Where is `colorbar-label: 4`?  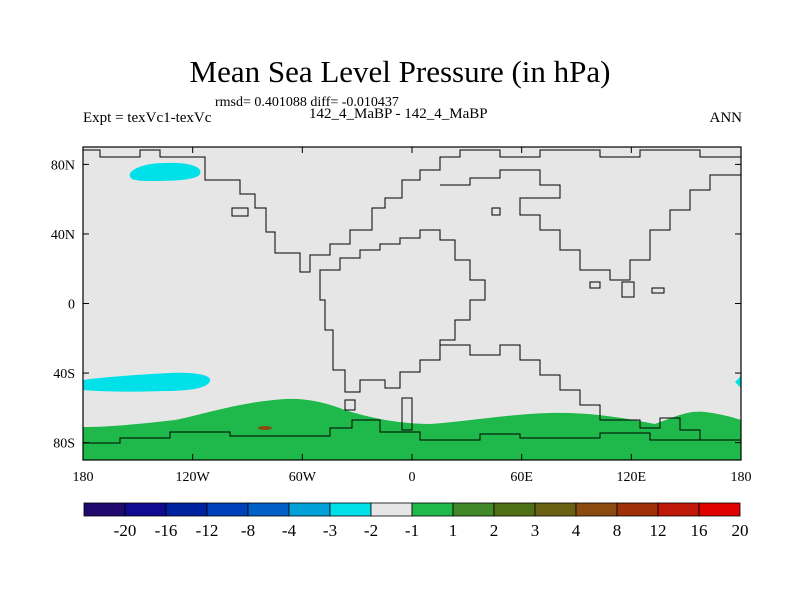
colorbar-label: 4 is located at coordinates (576, 530).